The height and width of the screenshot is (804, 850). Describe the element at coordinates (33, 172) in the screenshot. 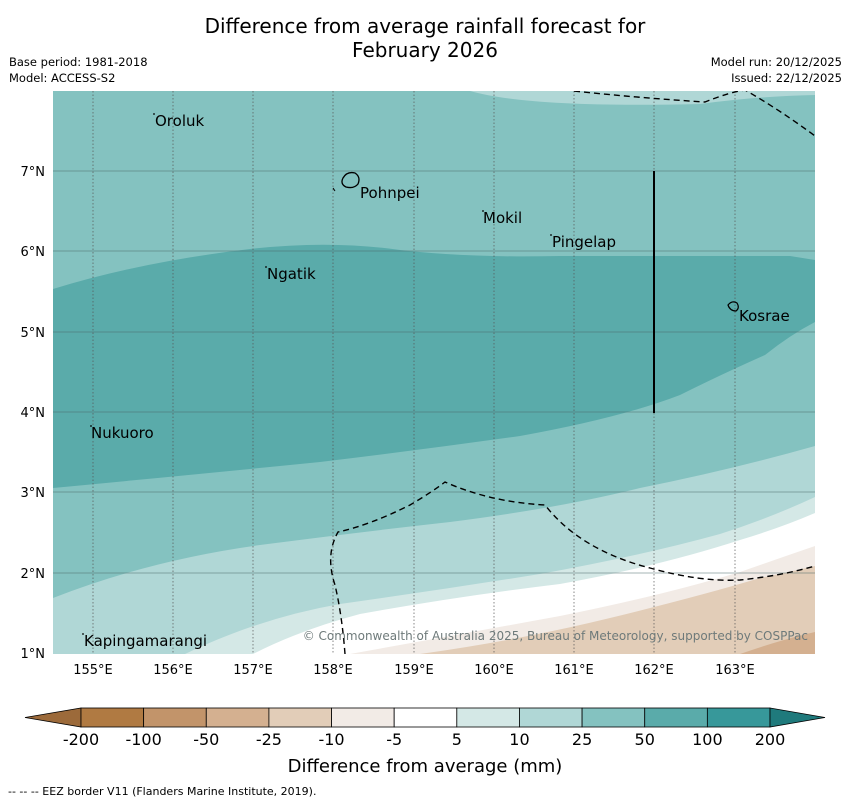

I see `lat-label: 7°N` at that location.